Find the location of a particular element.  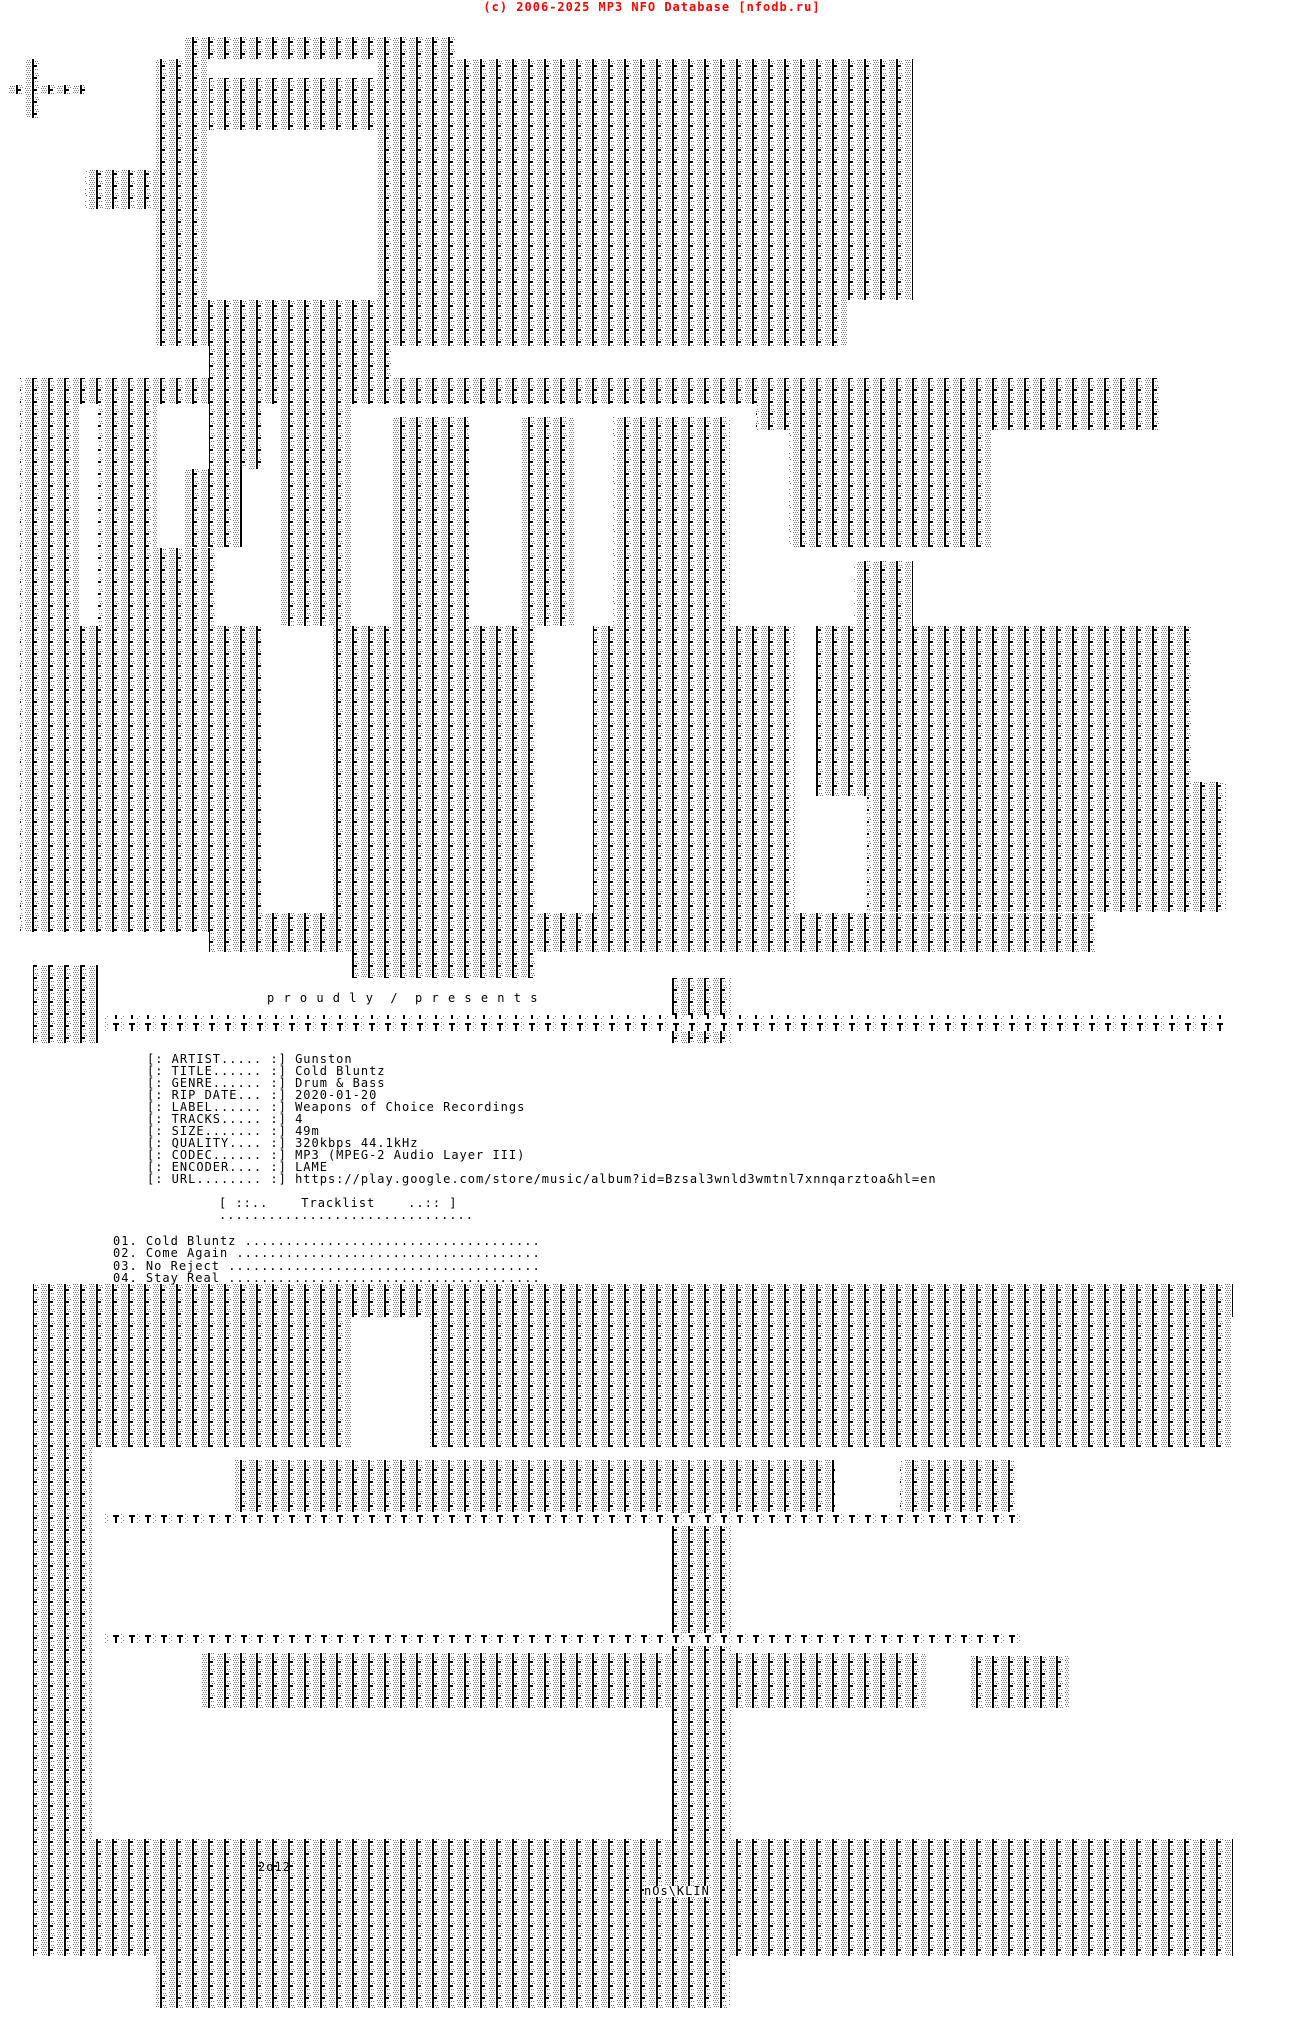

artist-signature: nOs\KLIN is located at coordinates (677, 1891).